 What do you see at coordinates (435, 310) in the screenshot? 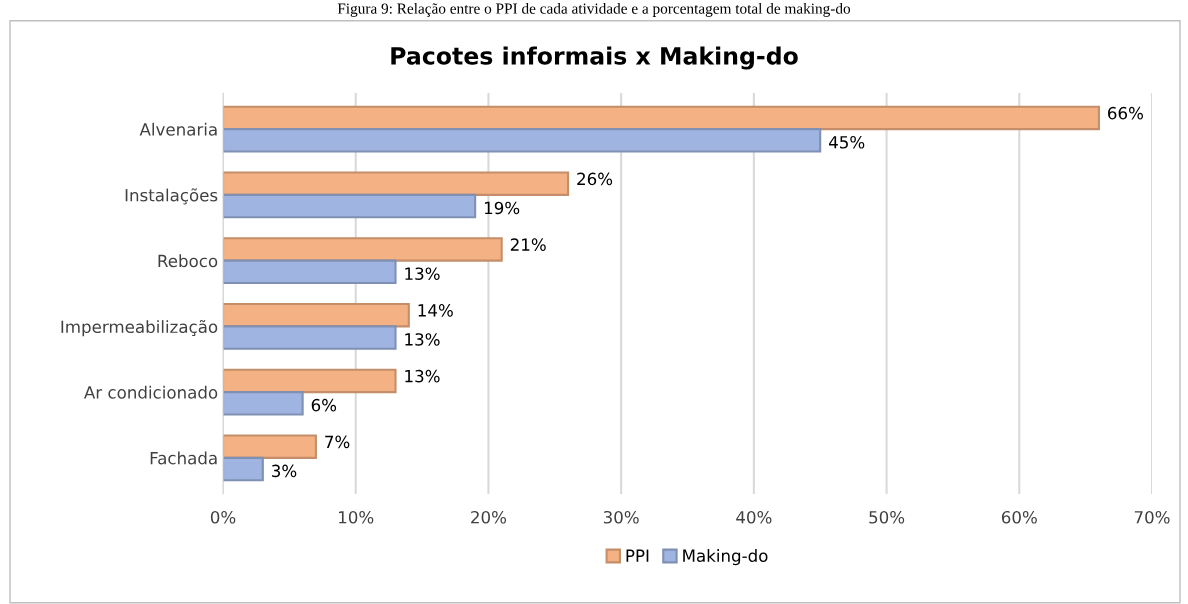
I see `data-label: 14%` at bounding box center [435, 310].